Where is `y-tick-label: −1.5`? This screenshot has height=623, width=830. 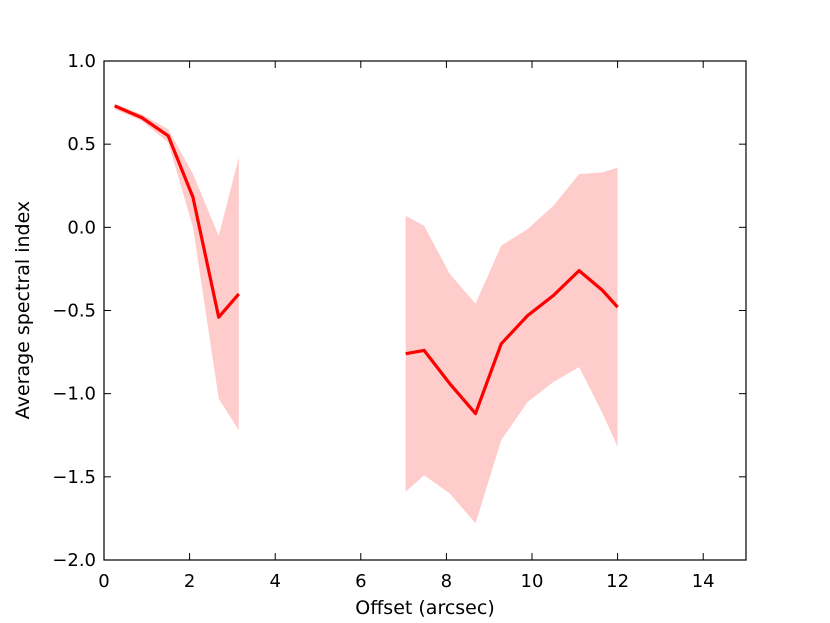
y-tick-label: −1.5 is located at coordinates (74, 477).